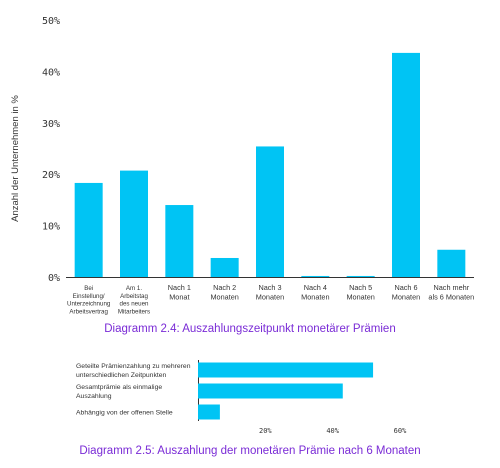 The width and height of the screenshot is (500, 468). What do you see at coordinates (51, 21) in the screenshot?
I see `y-tick-label: 50%` at bounding box center [51, 21].